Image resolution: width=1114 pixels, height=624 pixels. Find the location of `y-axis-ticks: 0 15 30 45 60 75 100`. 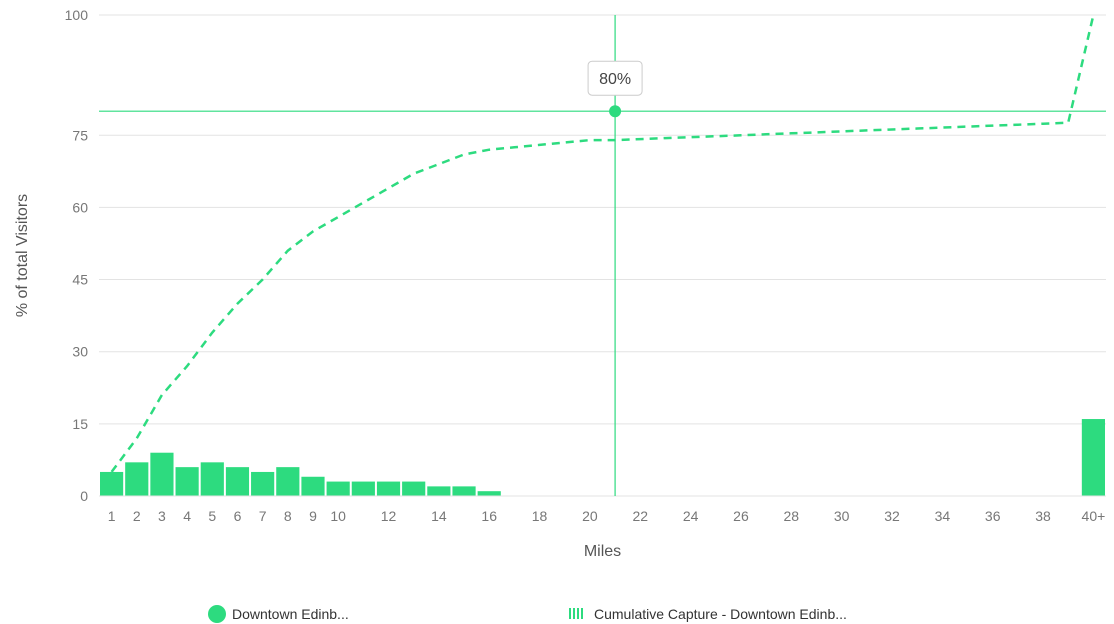

y-axis-ticks: 0 15 30 45 60 75 100 is located at coordinates (77, 255).